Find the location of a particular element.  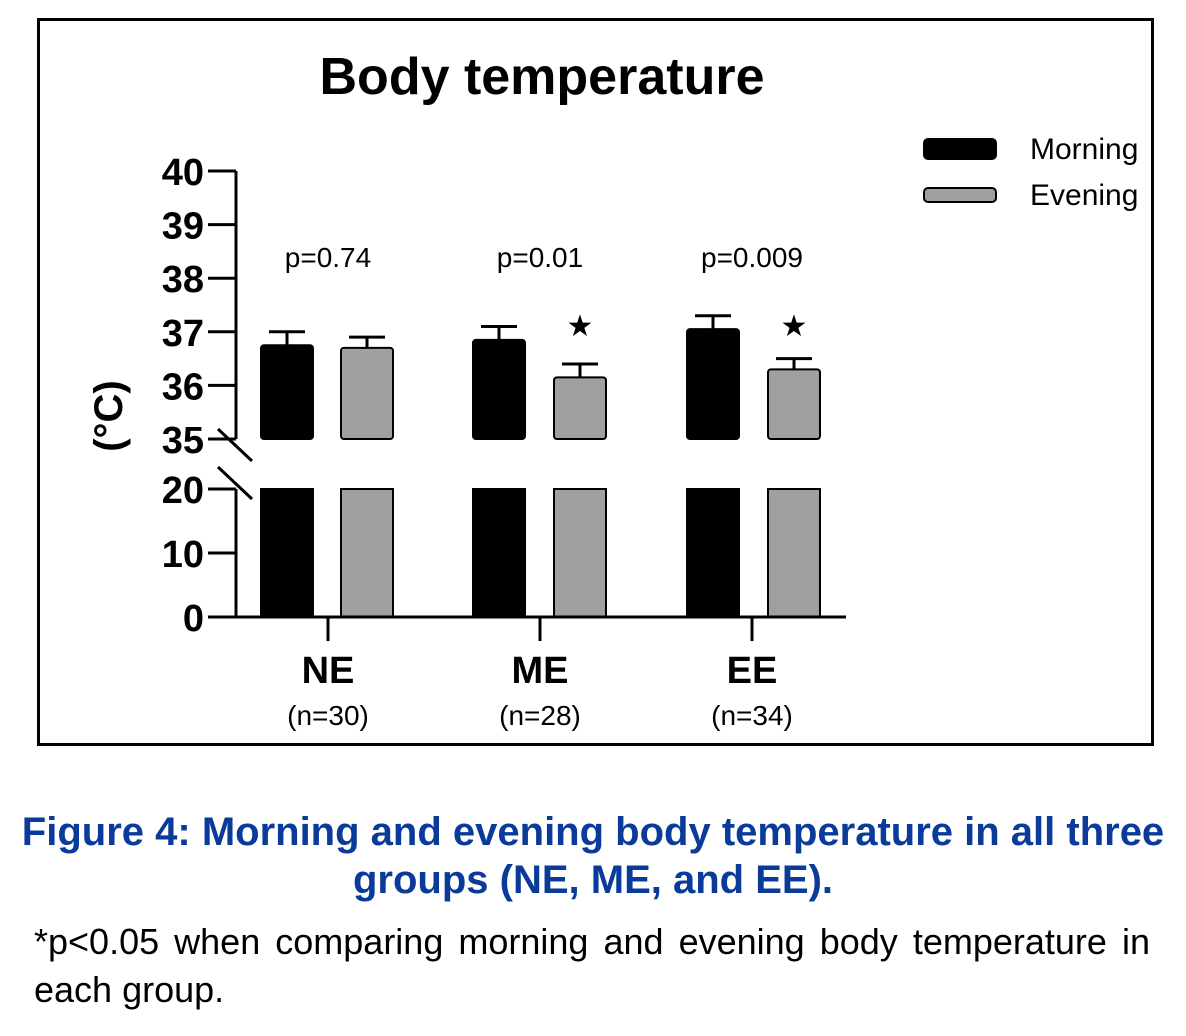

legend-swatch-morning is located at coordinates (960, 149).